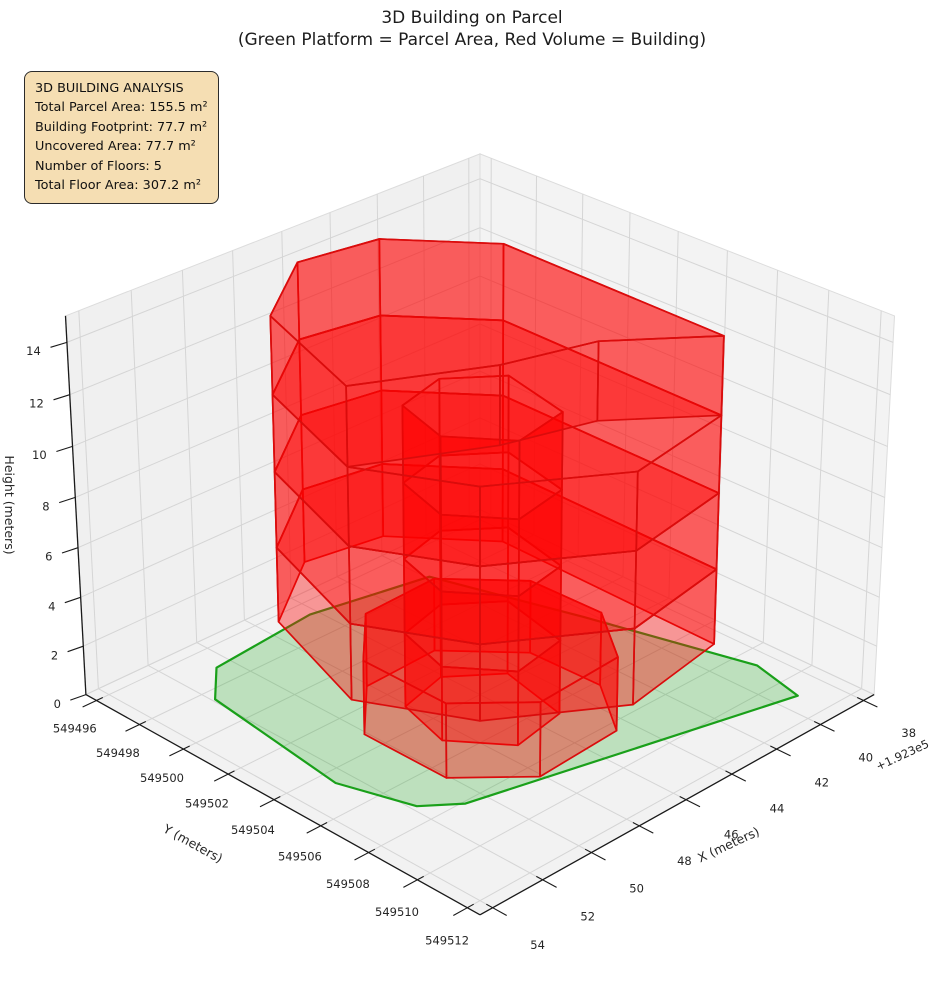 The width and height of the screenshot is (944, 992). I want to click on chart-title: 3D Building on Parcel, so click(472, 18).